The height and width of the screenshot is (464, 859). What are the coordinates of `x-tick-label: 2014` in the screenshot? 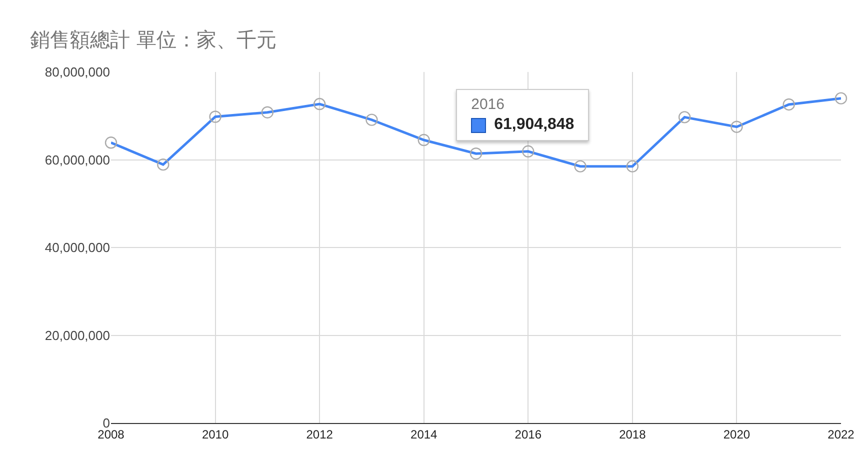 It's located at (424, 434).